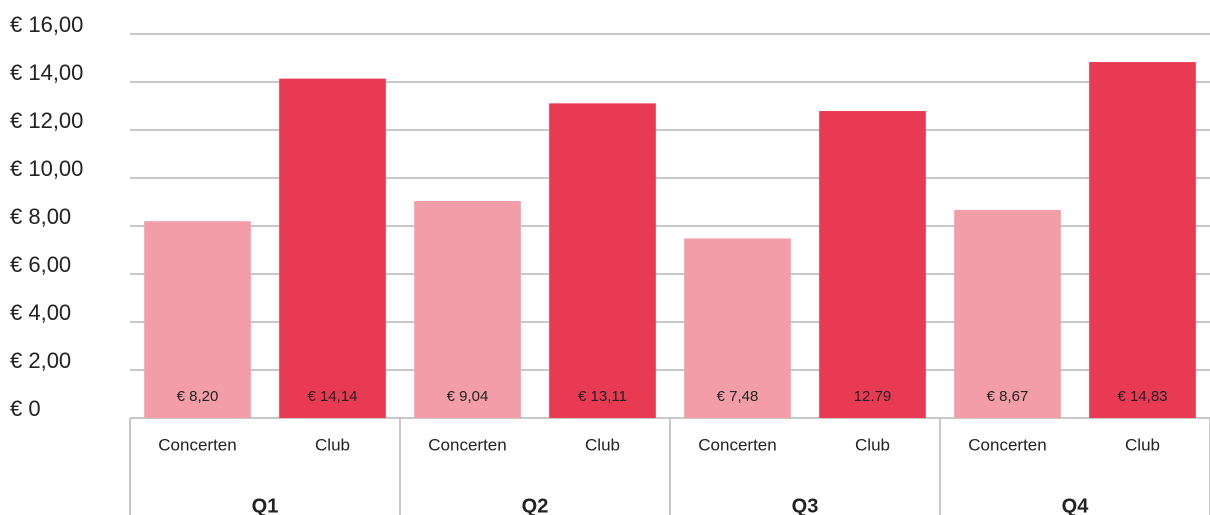 Image resolution: width=1210 pixels, height=515 pixels. What do you see at coordinates (873, 396) in the screenshot?
I see `value-label: 12.79` at bounding box center [873, 396].